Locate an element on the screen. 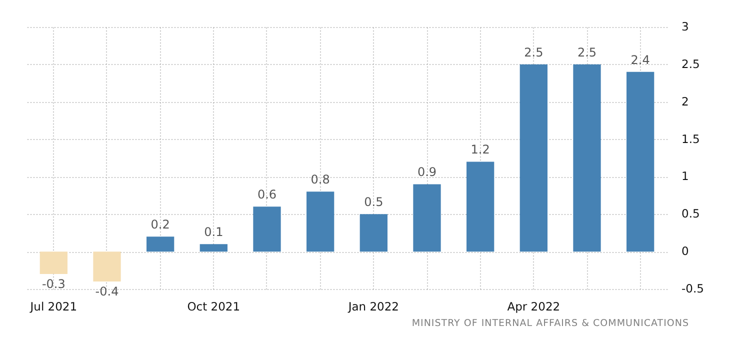 The image size is (729, 337). x-tick-label: Oct 2021 is located at coordinates (213, 307).